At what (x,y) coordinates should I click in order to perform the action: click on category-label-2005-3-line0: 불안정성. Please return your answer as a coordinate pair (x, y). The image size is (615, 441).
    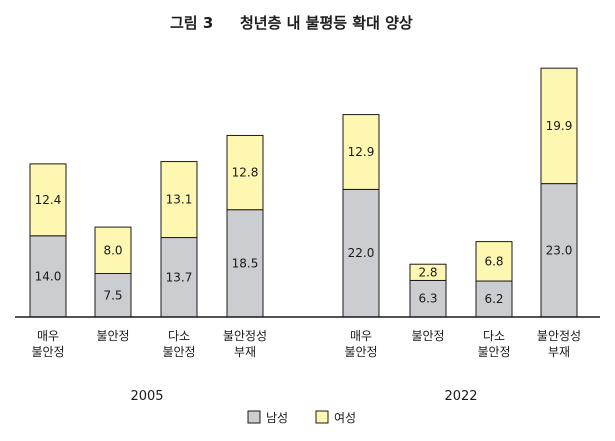
    Looking at the image, I should click on (245, 336).